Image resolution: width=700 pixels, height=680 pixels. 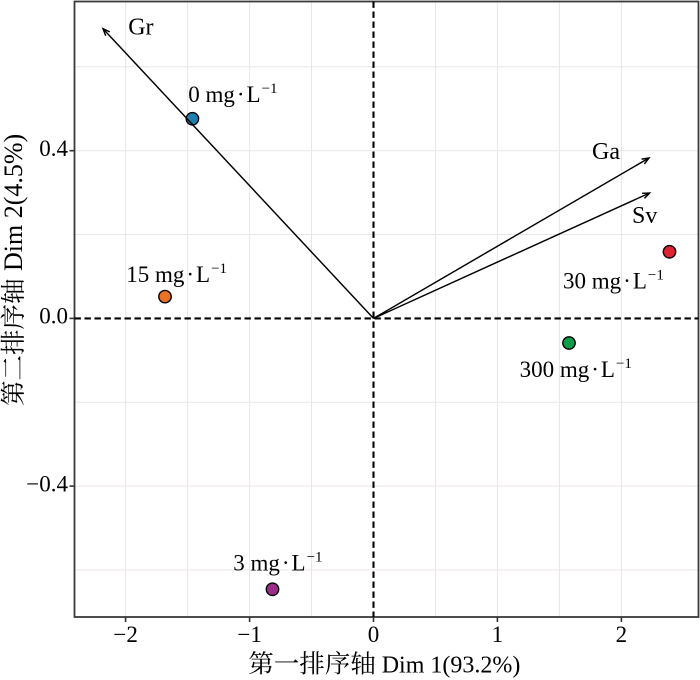 What do you see at coordinates (576, 369) in the screenshot?
I see `svg-text: 300 mg·L−1` at bounding box center [576, 369].